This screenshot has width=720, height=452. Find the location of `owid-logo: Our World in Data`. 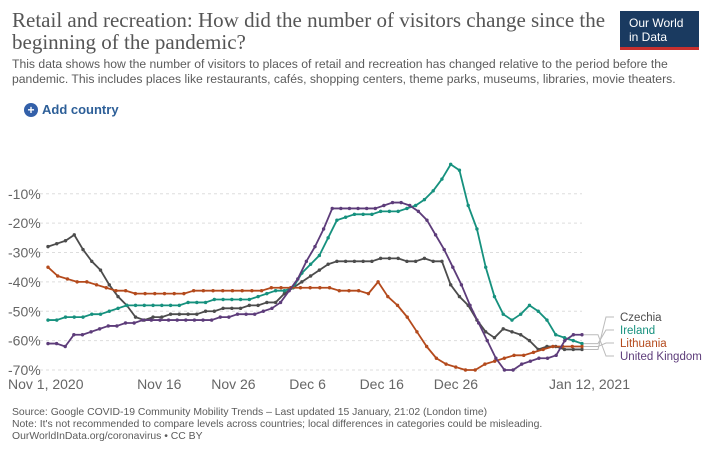

owid-logo: Our World in Data is located at coordinates (659, 30).